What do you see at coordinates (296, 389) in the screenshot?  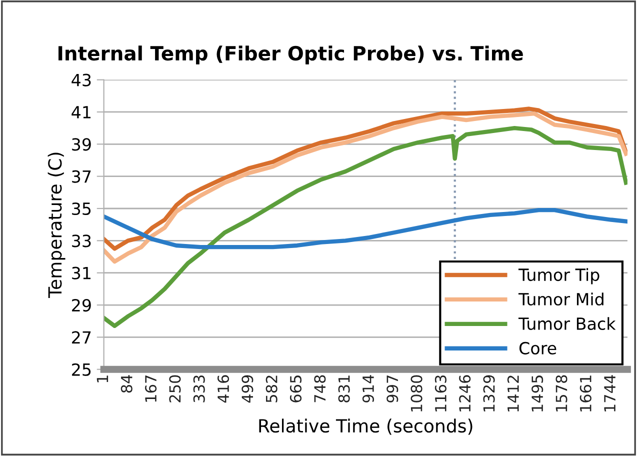 I see `x-tick-label: 665` at bounding box center [296, 389].